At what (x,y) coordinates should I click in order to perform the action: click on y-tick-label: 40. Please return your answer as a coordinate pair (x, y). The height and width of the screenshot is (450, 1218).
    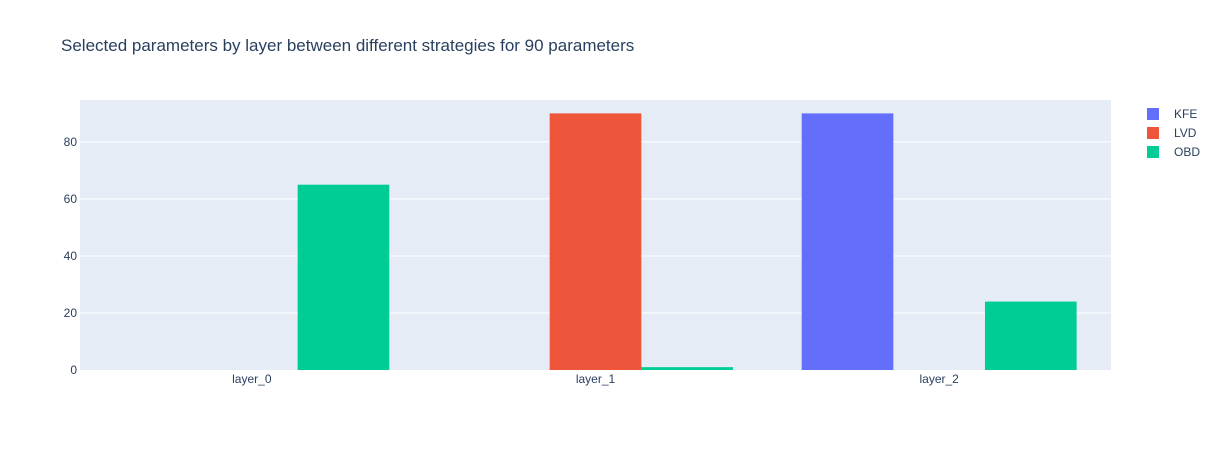
    Looking at the image, I should click on (71, 256).